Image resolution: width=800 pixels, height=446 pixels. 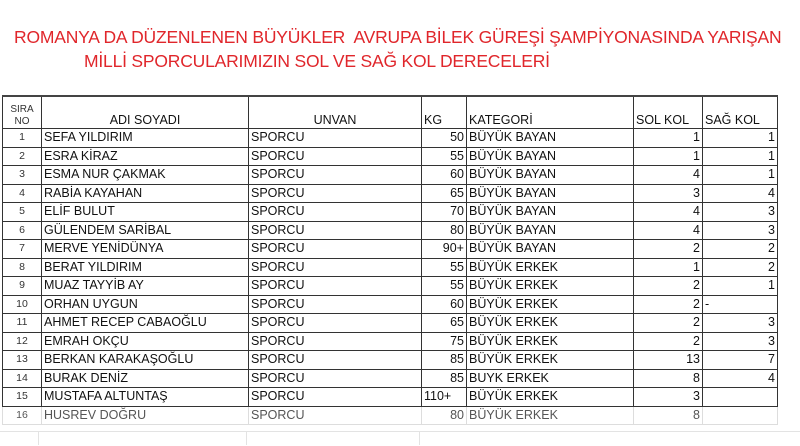 What do you see at coordinates (145, 156) in the screenshot?
I see `cell-name: ESRA KİRAZ` at bounding box center [145, 156].